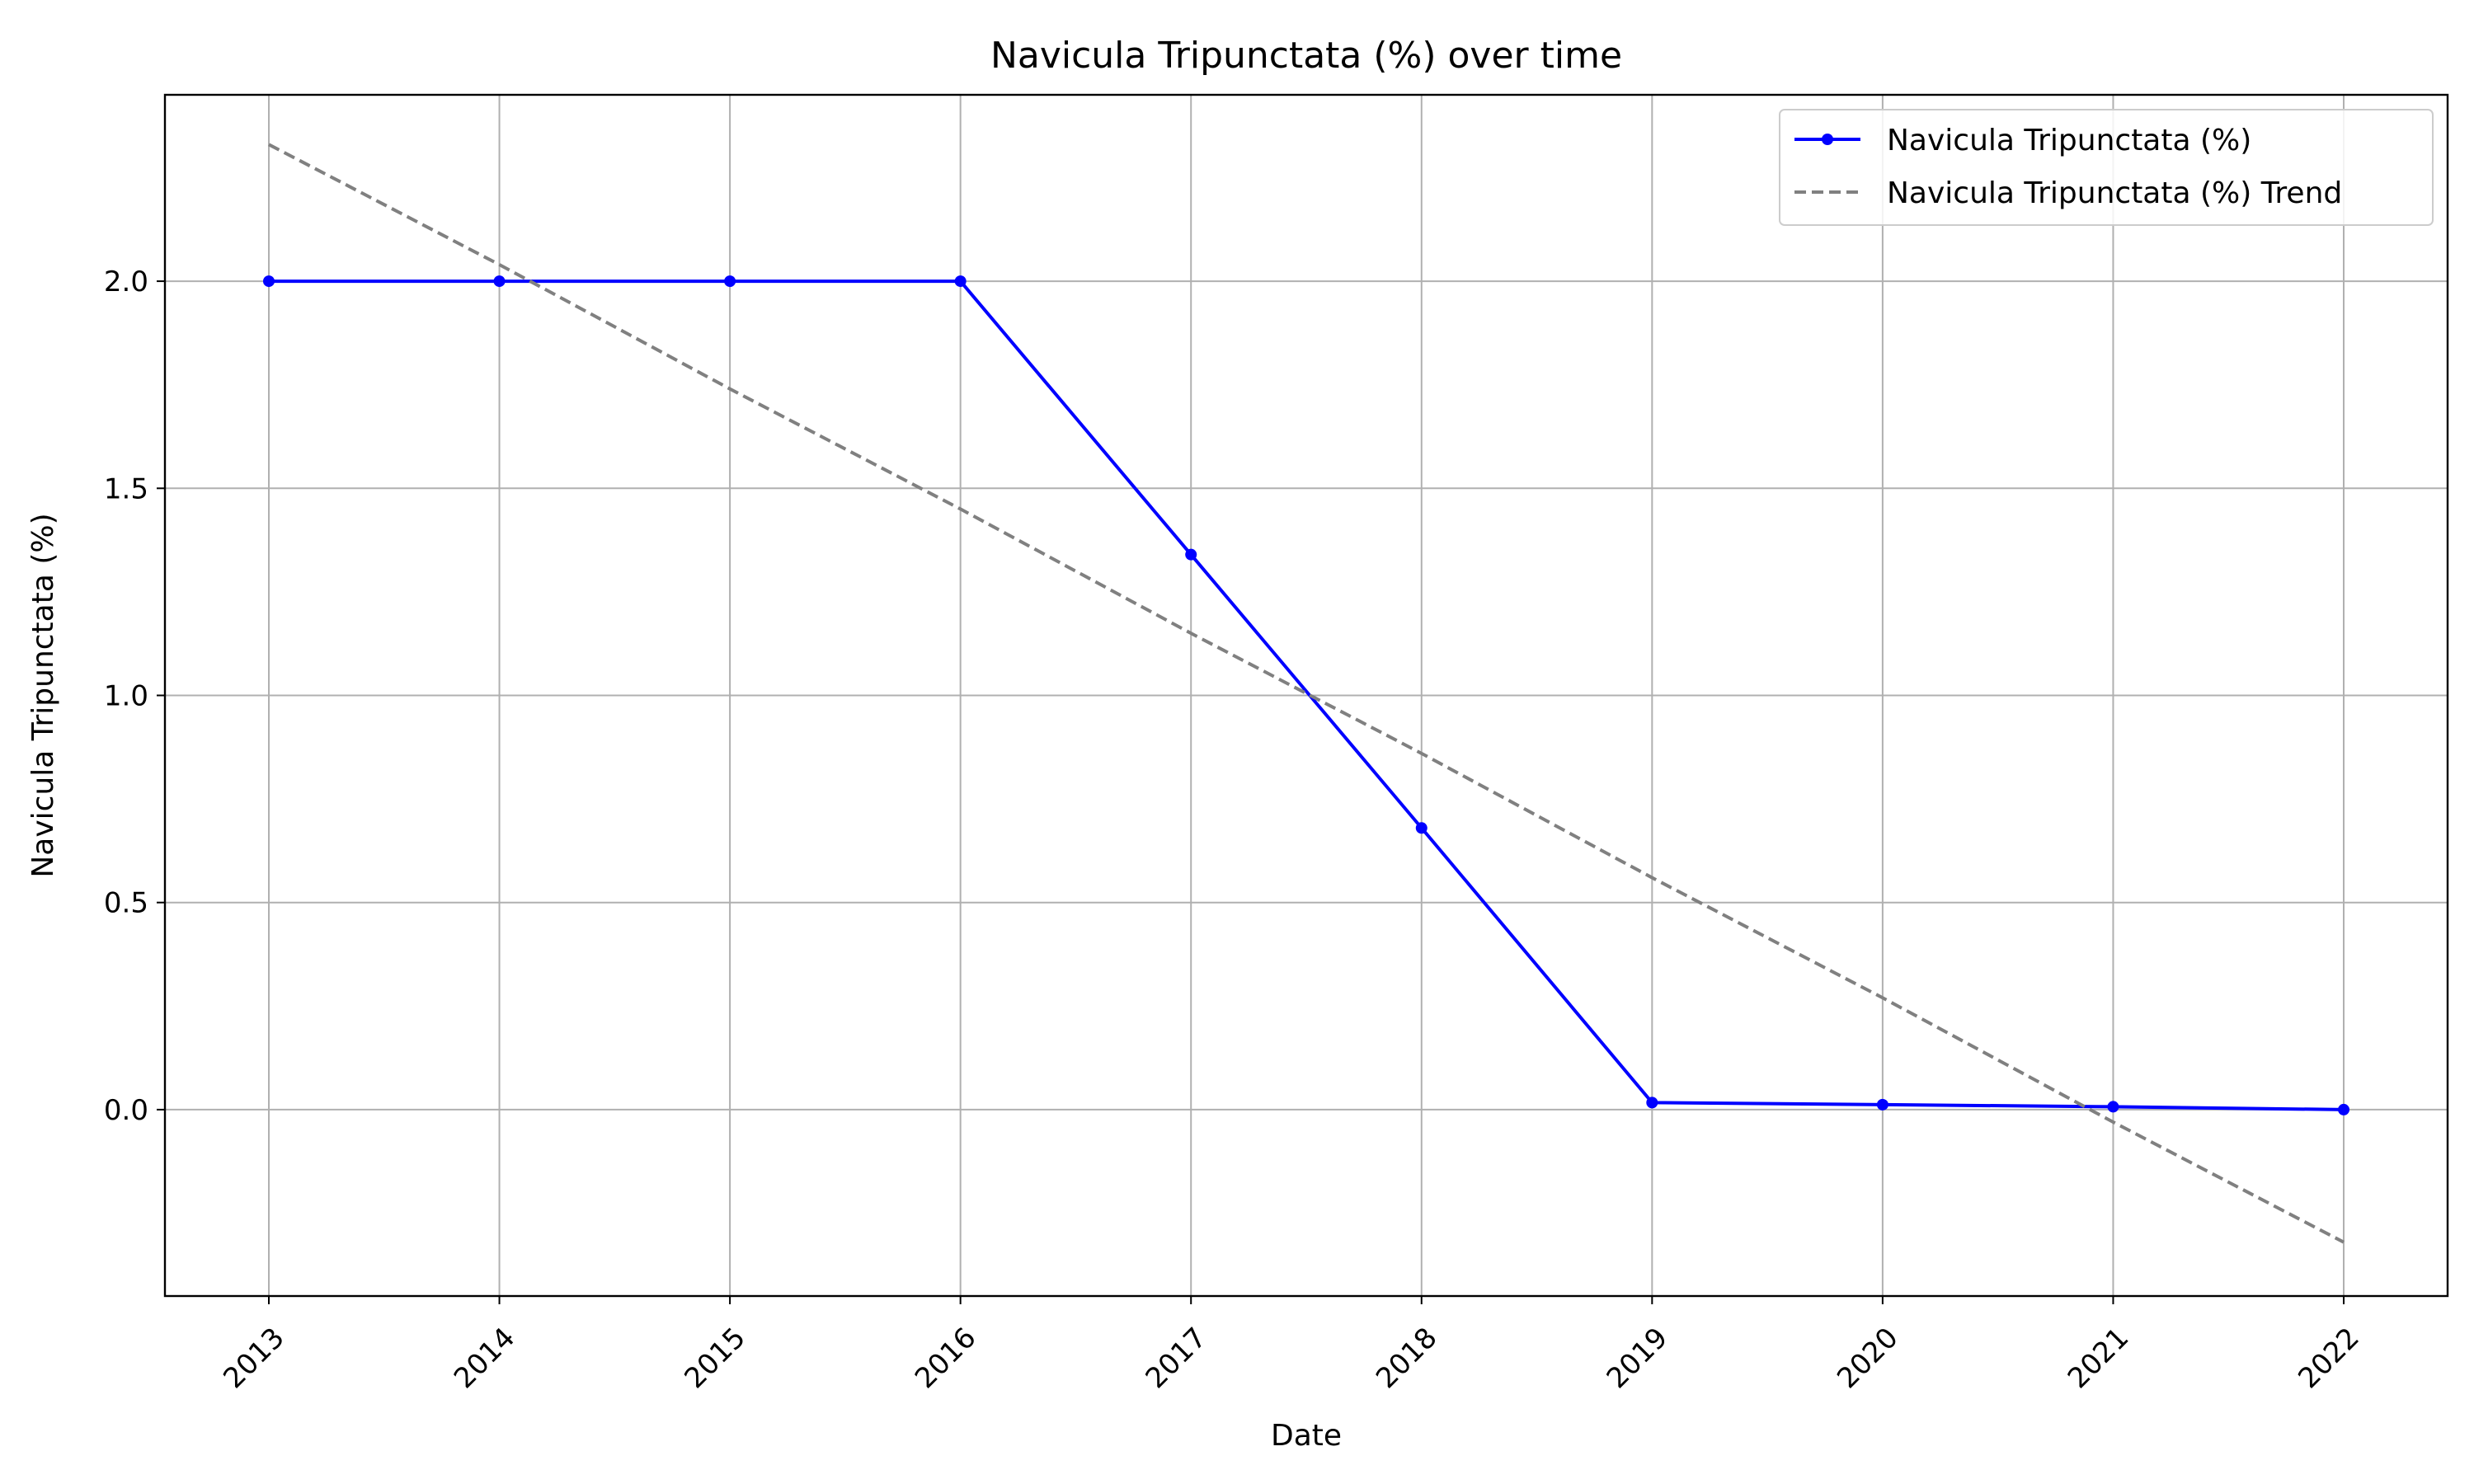 Image resolution: width=2474 pixels, height=1484 pixels. What do you see at coordinates (126, 696) in the screenshot?
I see `y-tick-label: 1.0` at bounding box center [126, 696].